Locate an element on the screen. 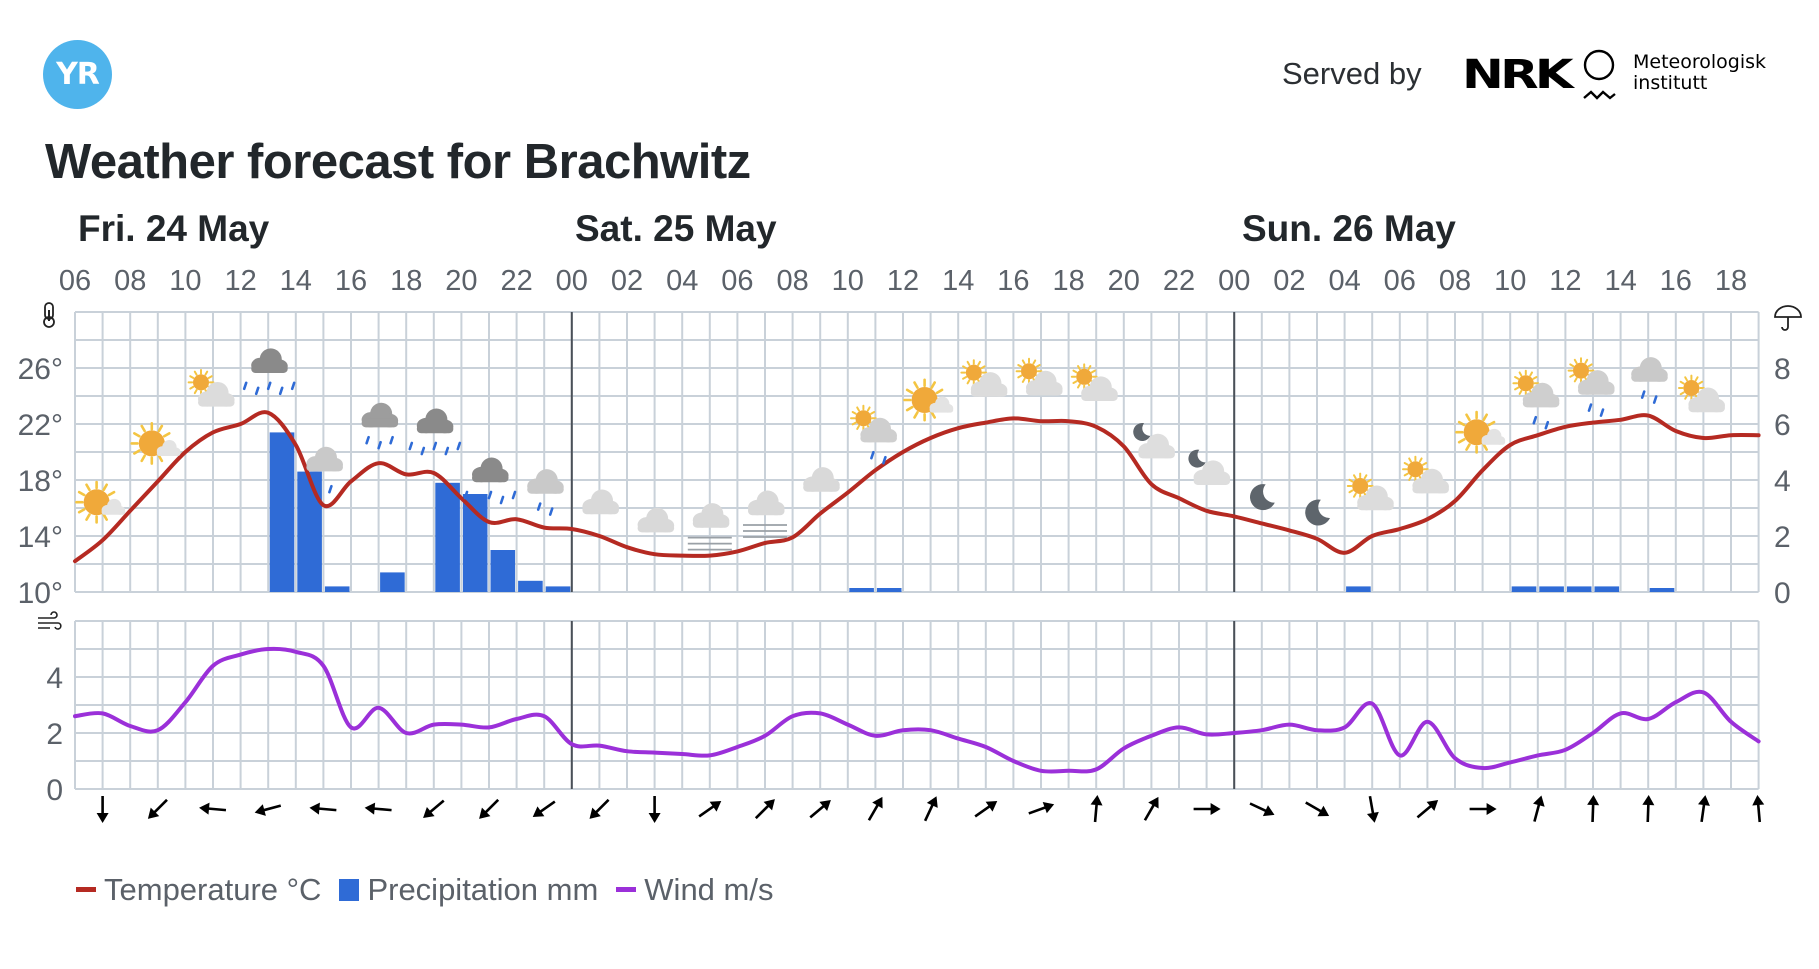 The image size is (1819, 969). hour-label: 02 is located at coordinates (627, 281).